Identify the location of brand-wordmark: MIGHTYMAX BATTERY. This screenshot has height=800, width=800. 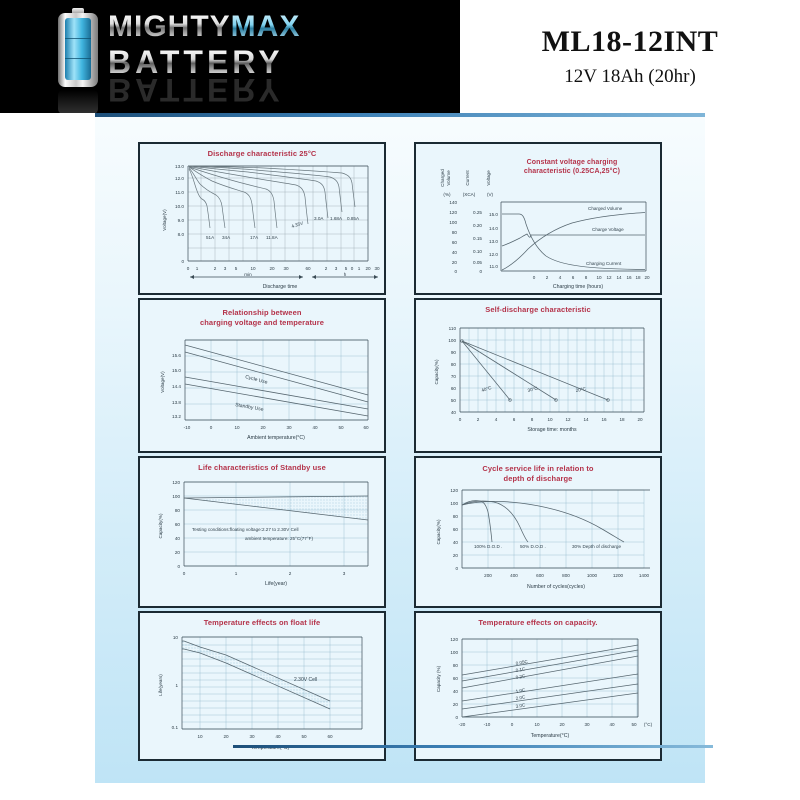
(282, 45).